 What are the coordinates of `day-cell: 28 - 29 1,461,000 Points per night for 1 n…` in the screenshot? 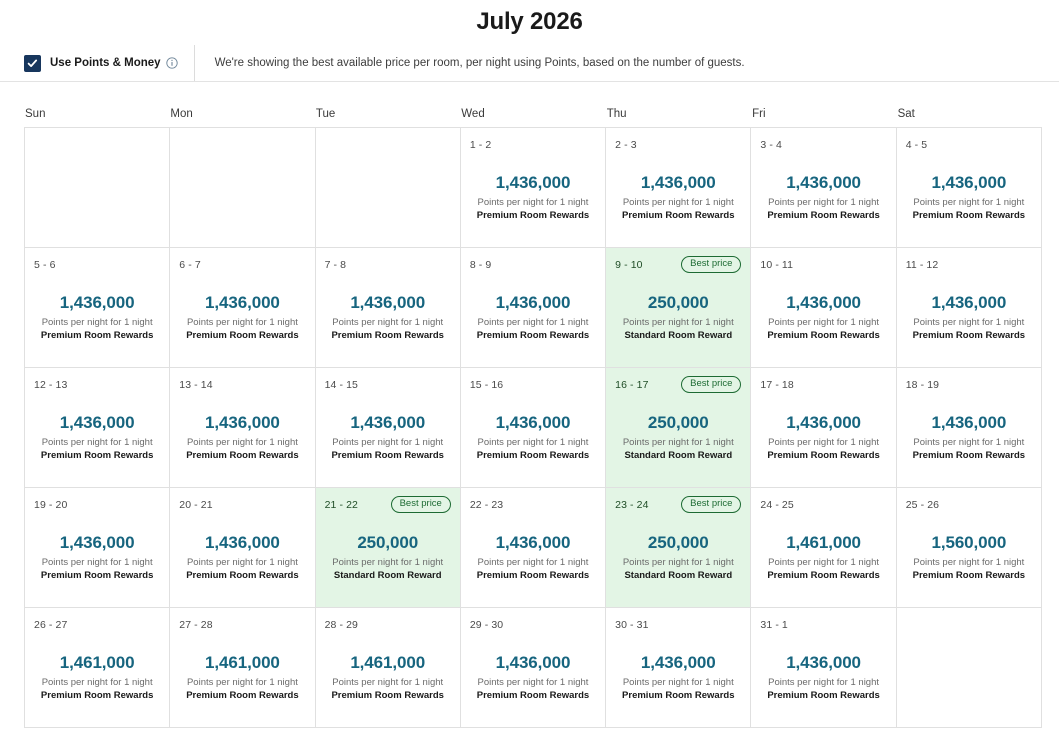 It's located at (388, 668).